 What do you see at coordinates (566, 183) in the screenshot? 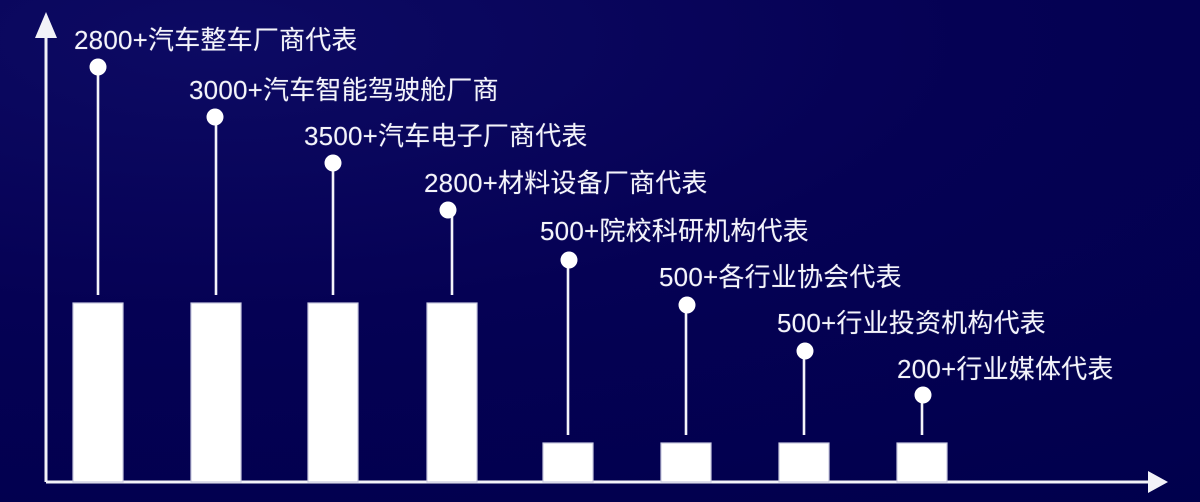
I see `bar-annotation-label: 2800+材料设备厂商代表` at bounding box center [566, 183].